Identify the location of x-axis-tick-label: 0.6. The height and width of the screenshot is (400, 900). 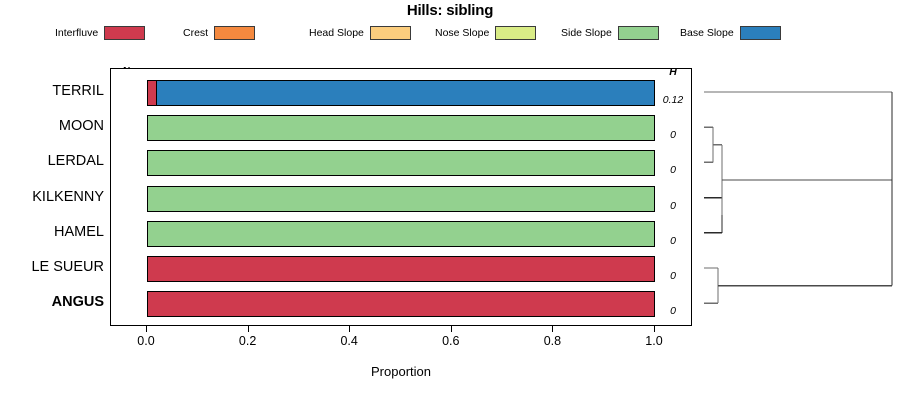
(451, 341).